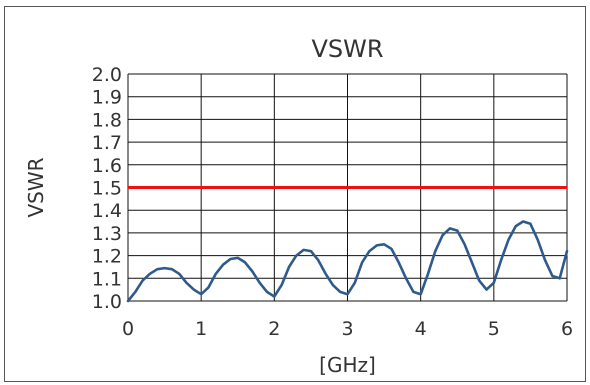  I want to click on y-tick-label: 1.5, so click(107, 189).